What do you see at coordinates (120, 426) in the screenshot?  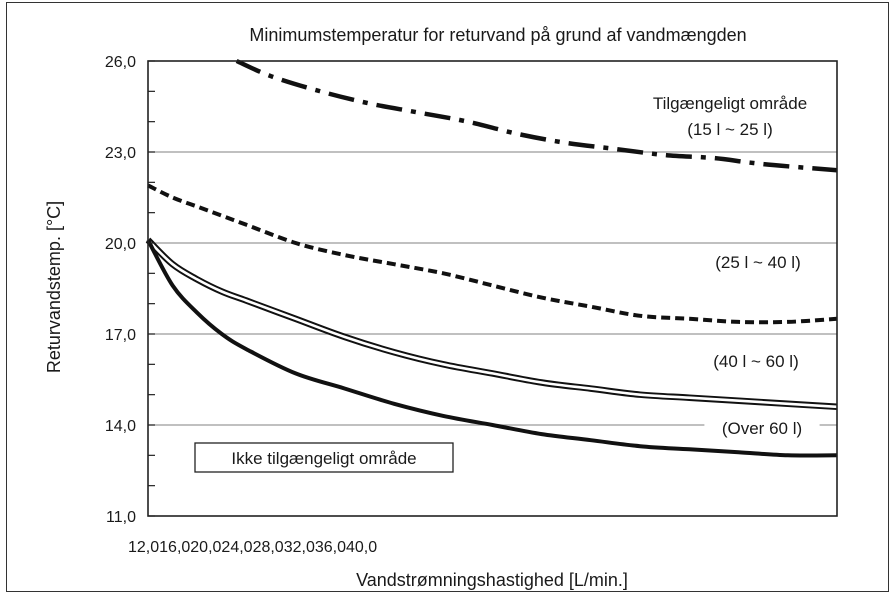 I see `y-tick-label: 14,0` at bounding box center [120, 426].